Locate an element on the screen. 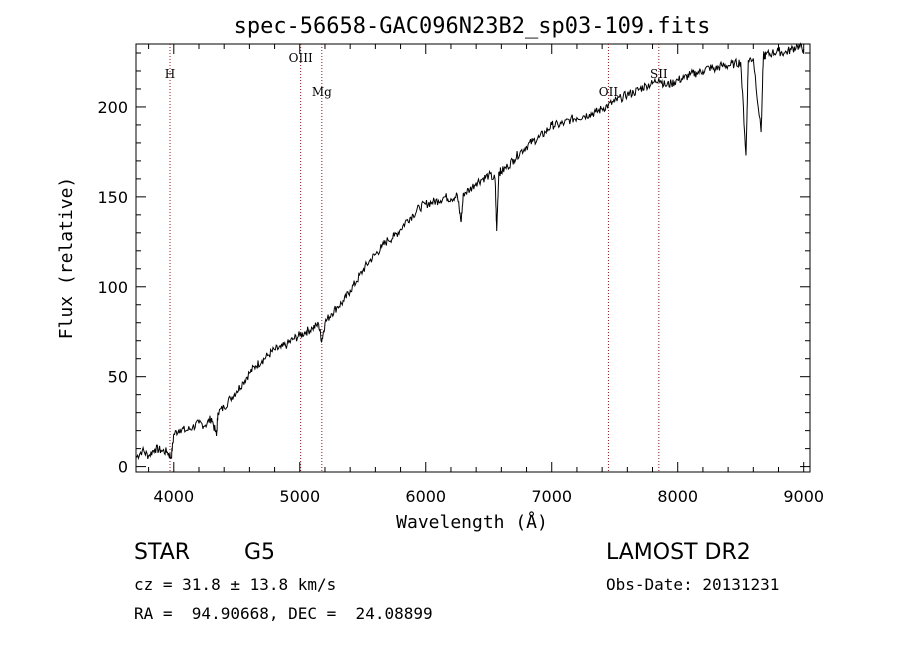  line-marker-label: SII is located at coordinates (659, 74).